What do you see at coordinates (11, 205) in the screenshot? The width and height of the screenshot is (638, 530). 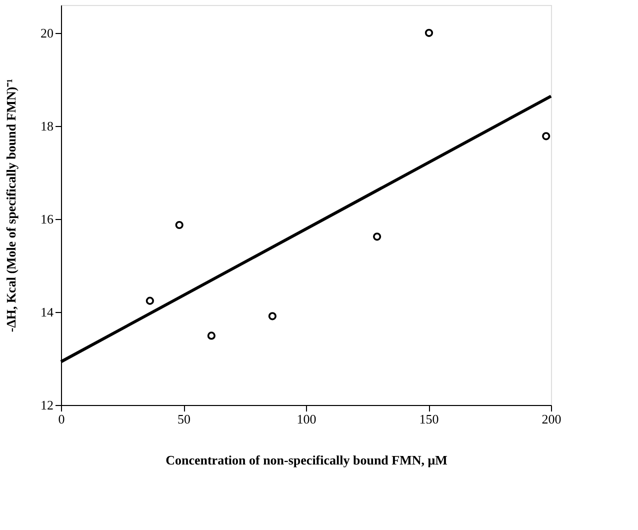 I see `y-axis-title: -ΔH, Kcal (Mole of specifically bound FMN)⁻¹` at bounding box center [11, 205].